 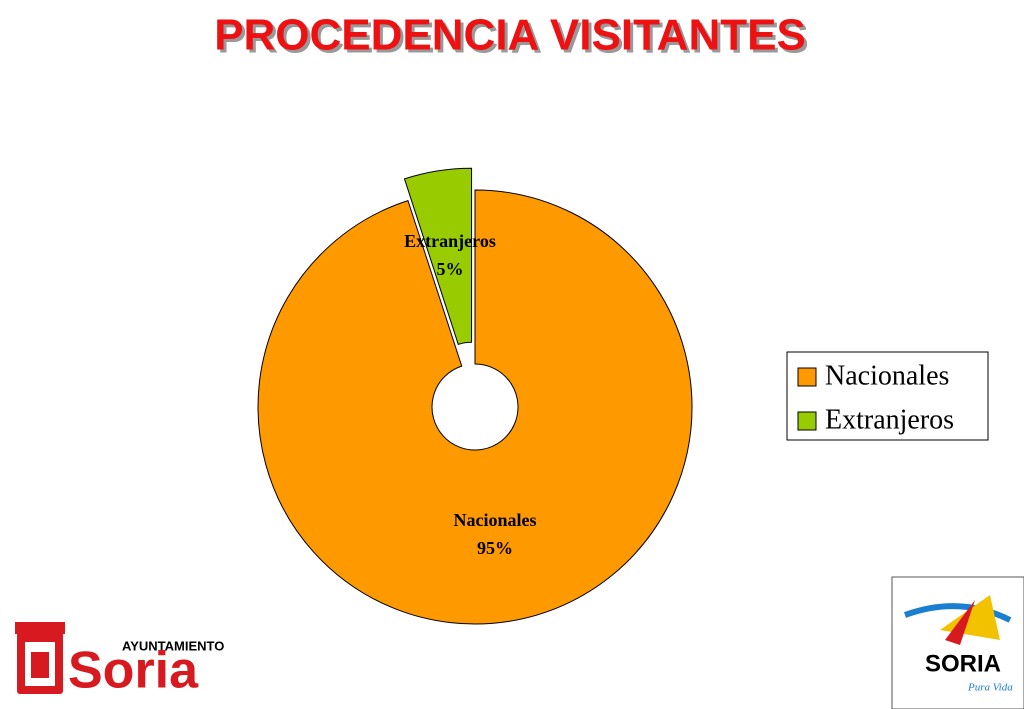 I want to click on data-label-name: Extranjeros, so click(x=450, y=241).